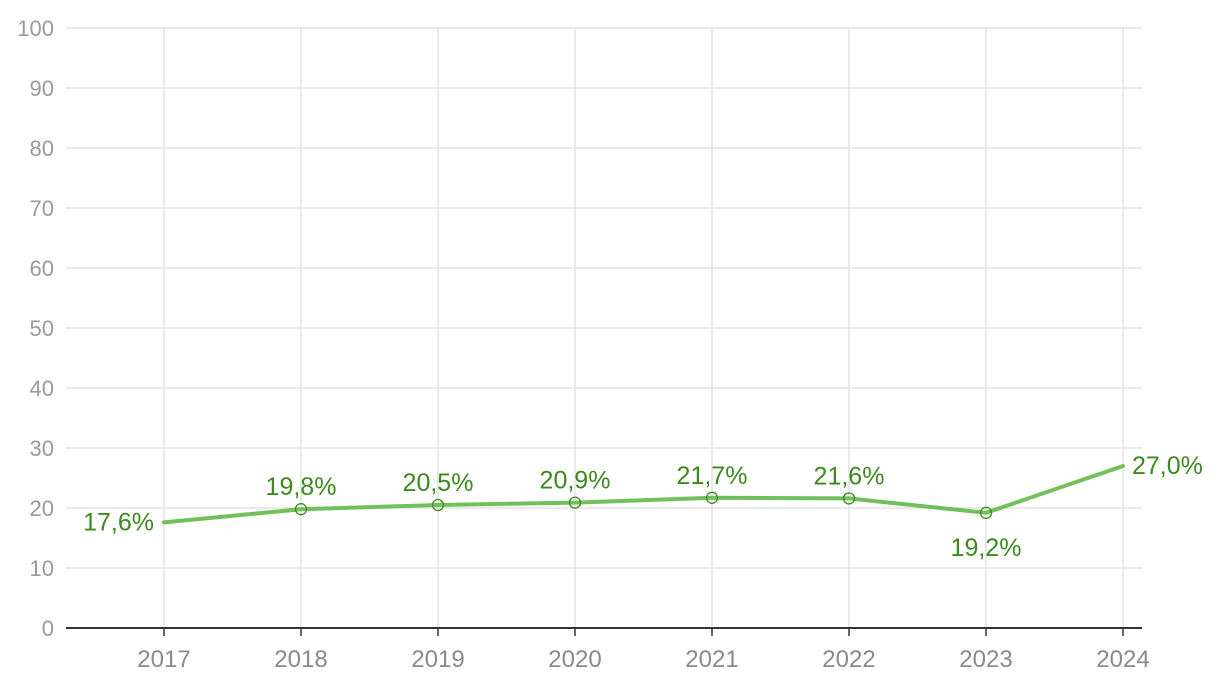 The image size is (1220, 692). I want to click on x-tick-label: 2023, so click(985, 659).